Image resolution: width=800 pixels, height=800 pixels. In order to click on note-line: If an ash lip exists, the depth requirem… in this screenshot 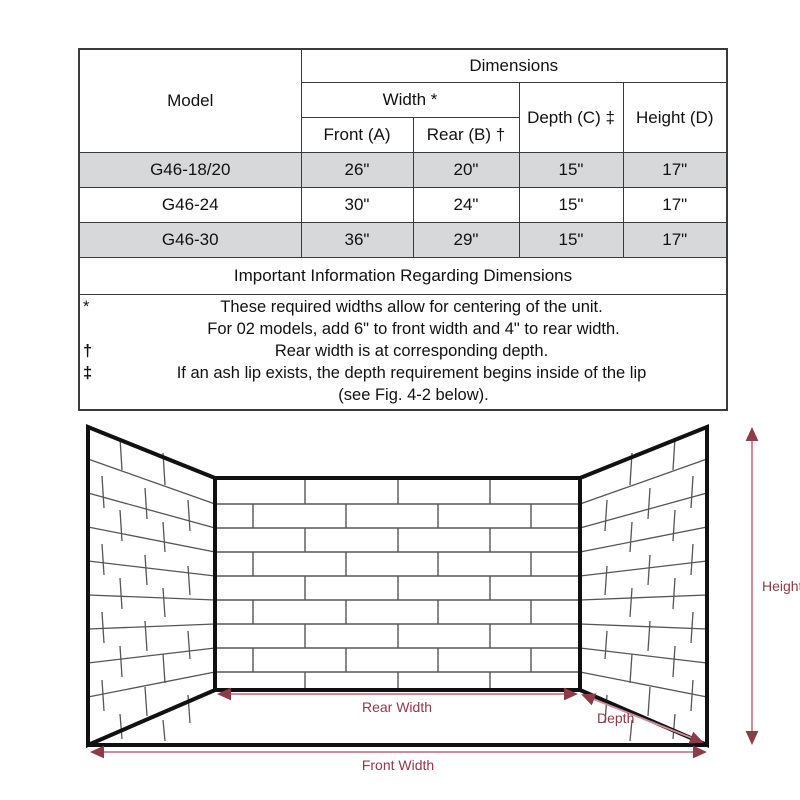, I will do `click(411, 372)`.